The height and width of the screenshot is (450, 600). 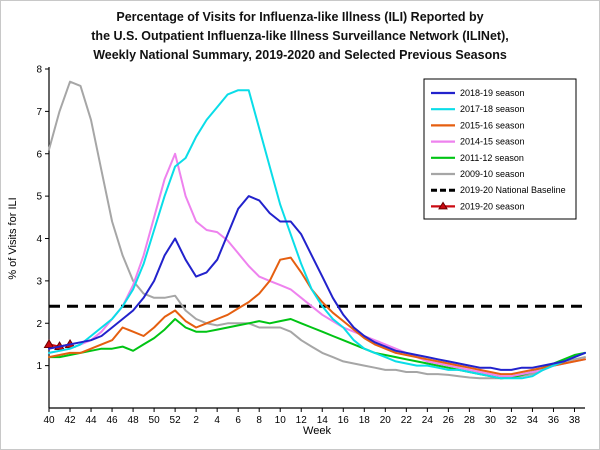 What do you see at coordinates (512, 420) in the screenshot?
I see `x-tick-label: 32` at bounding box center [512, 420].